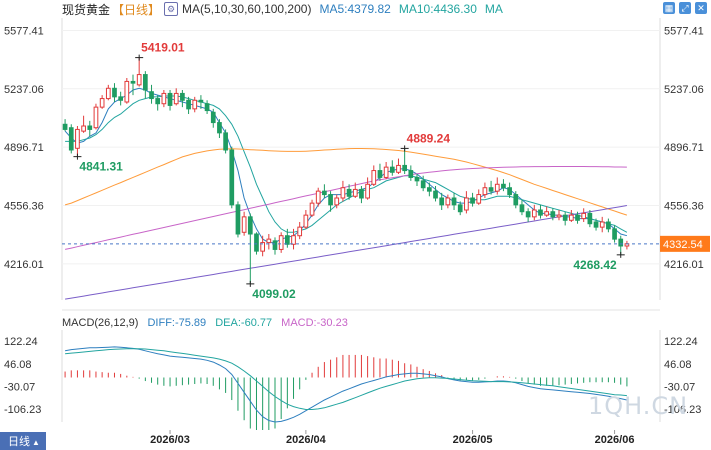 Image resolution: width=711 pixels, height=450 pixels. Describe the element at coordinates (24, 265) in the screenshot. I see `y-tick-label-left: 4216.01` at that location.